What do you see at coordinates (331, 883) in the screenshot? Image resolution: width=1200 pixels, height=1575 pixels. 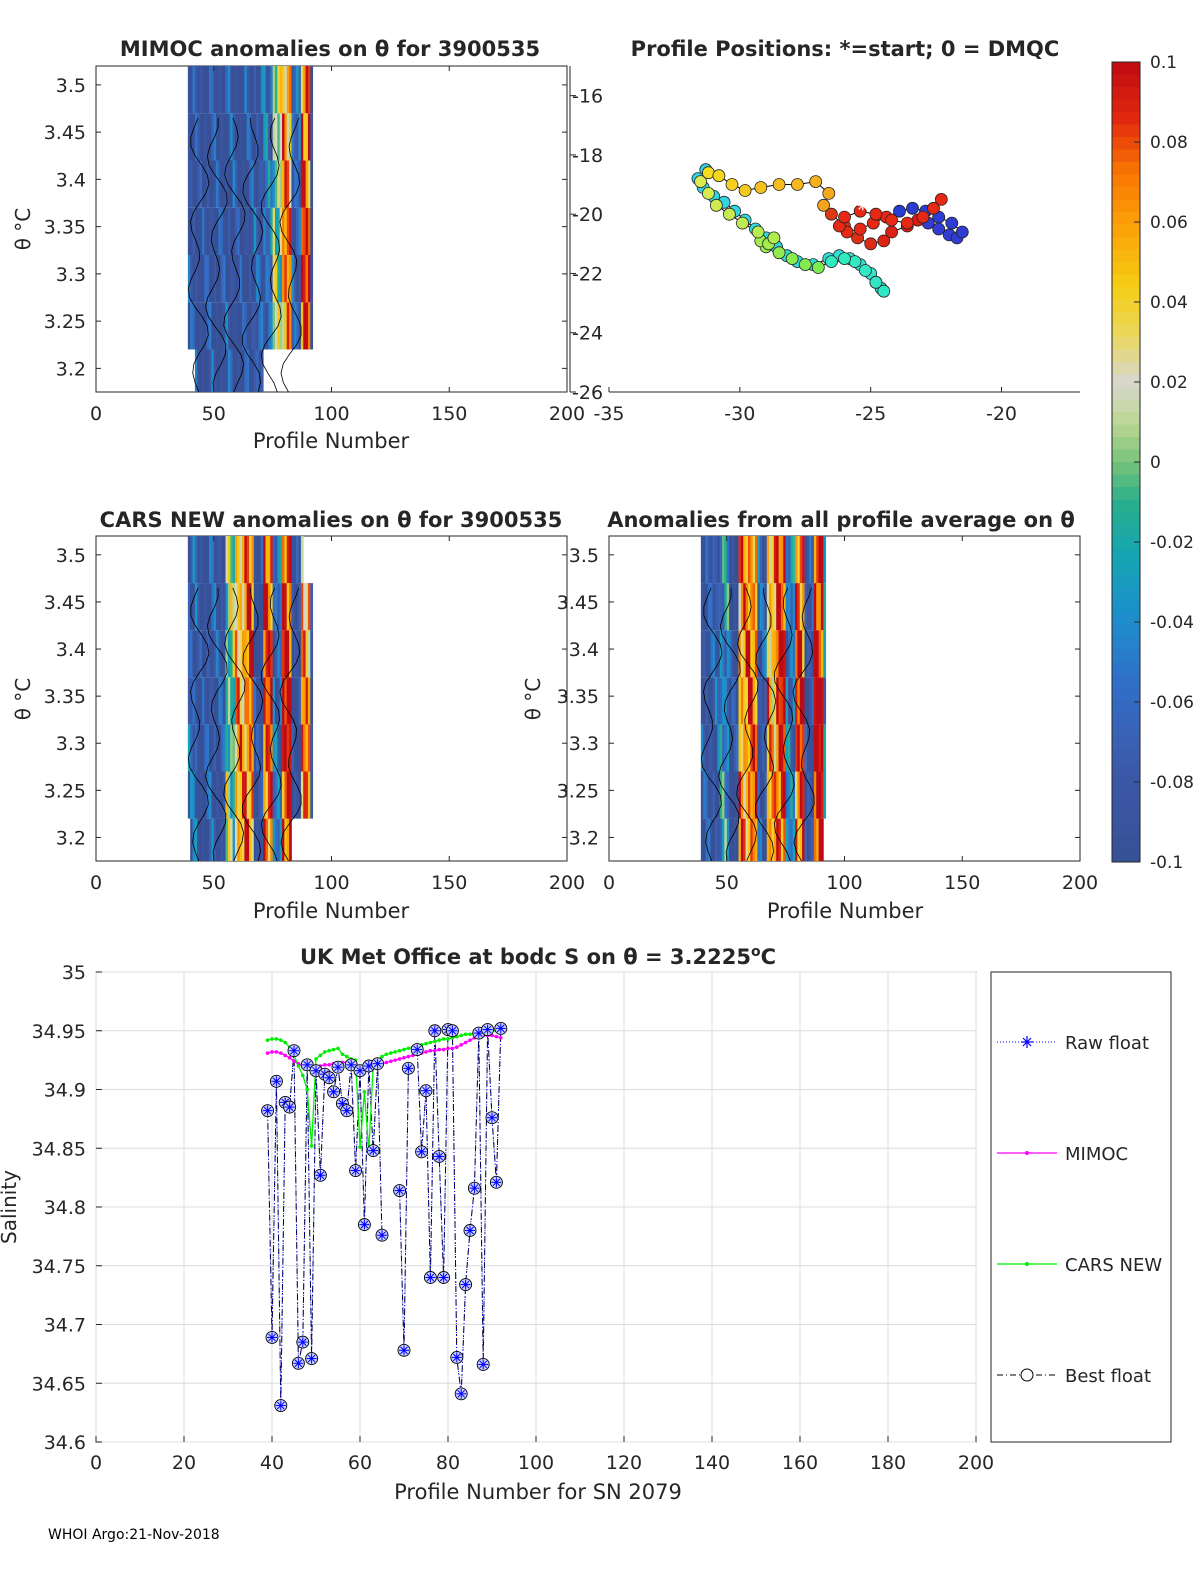 I see `x-tick-label: 100` at bounding box center [331, 883].